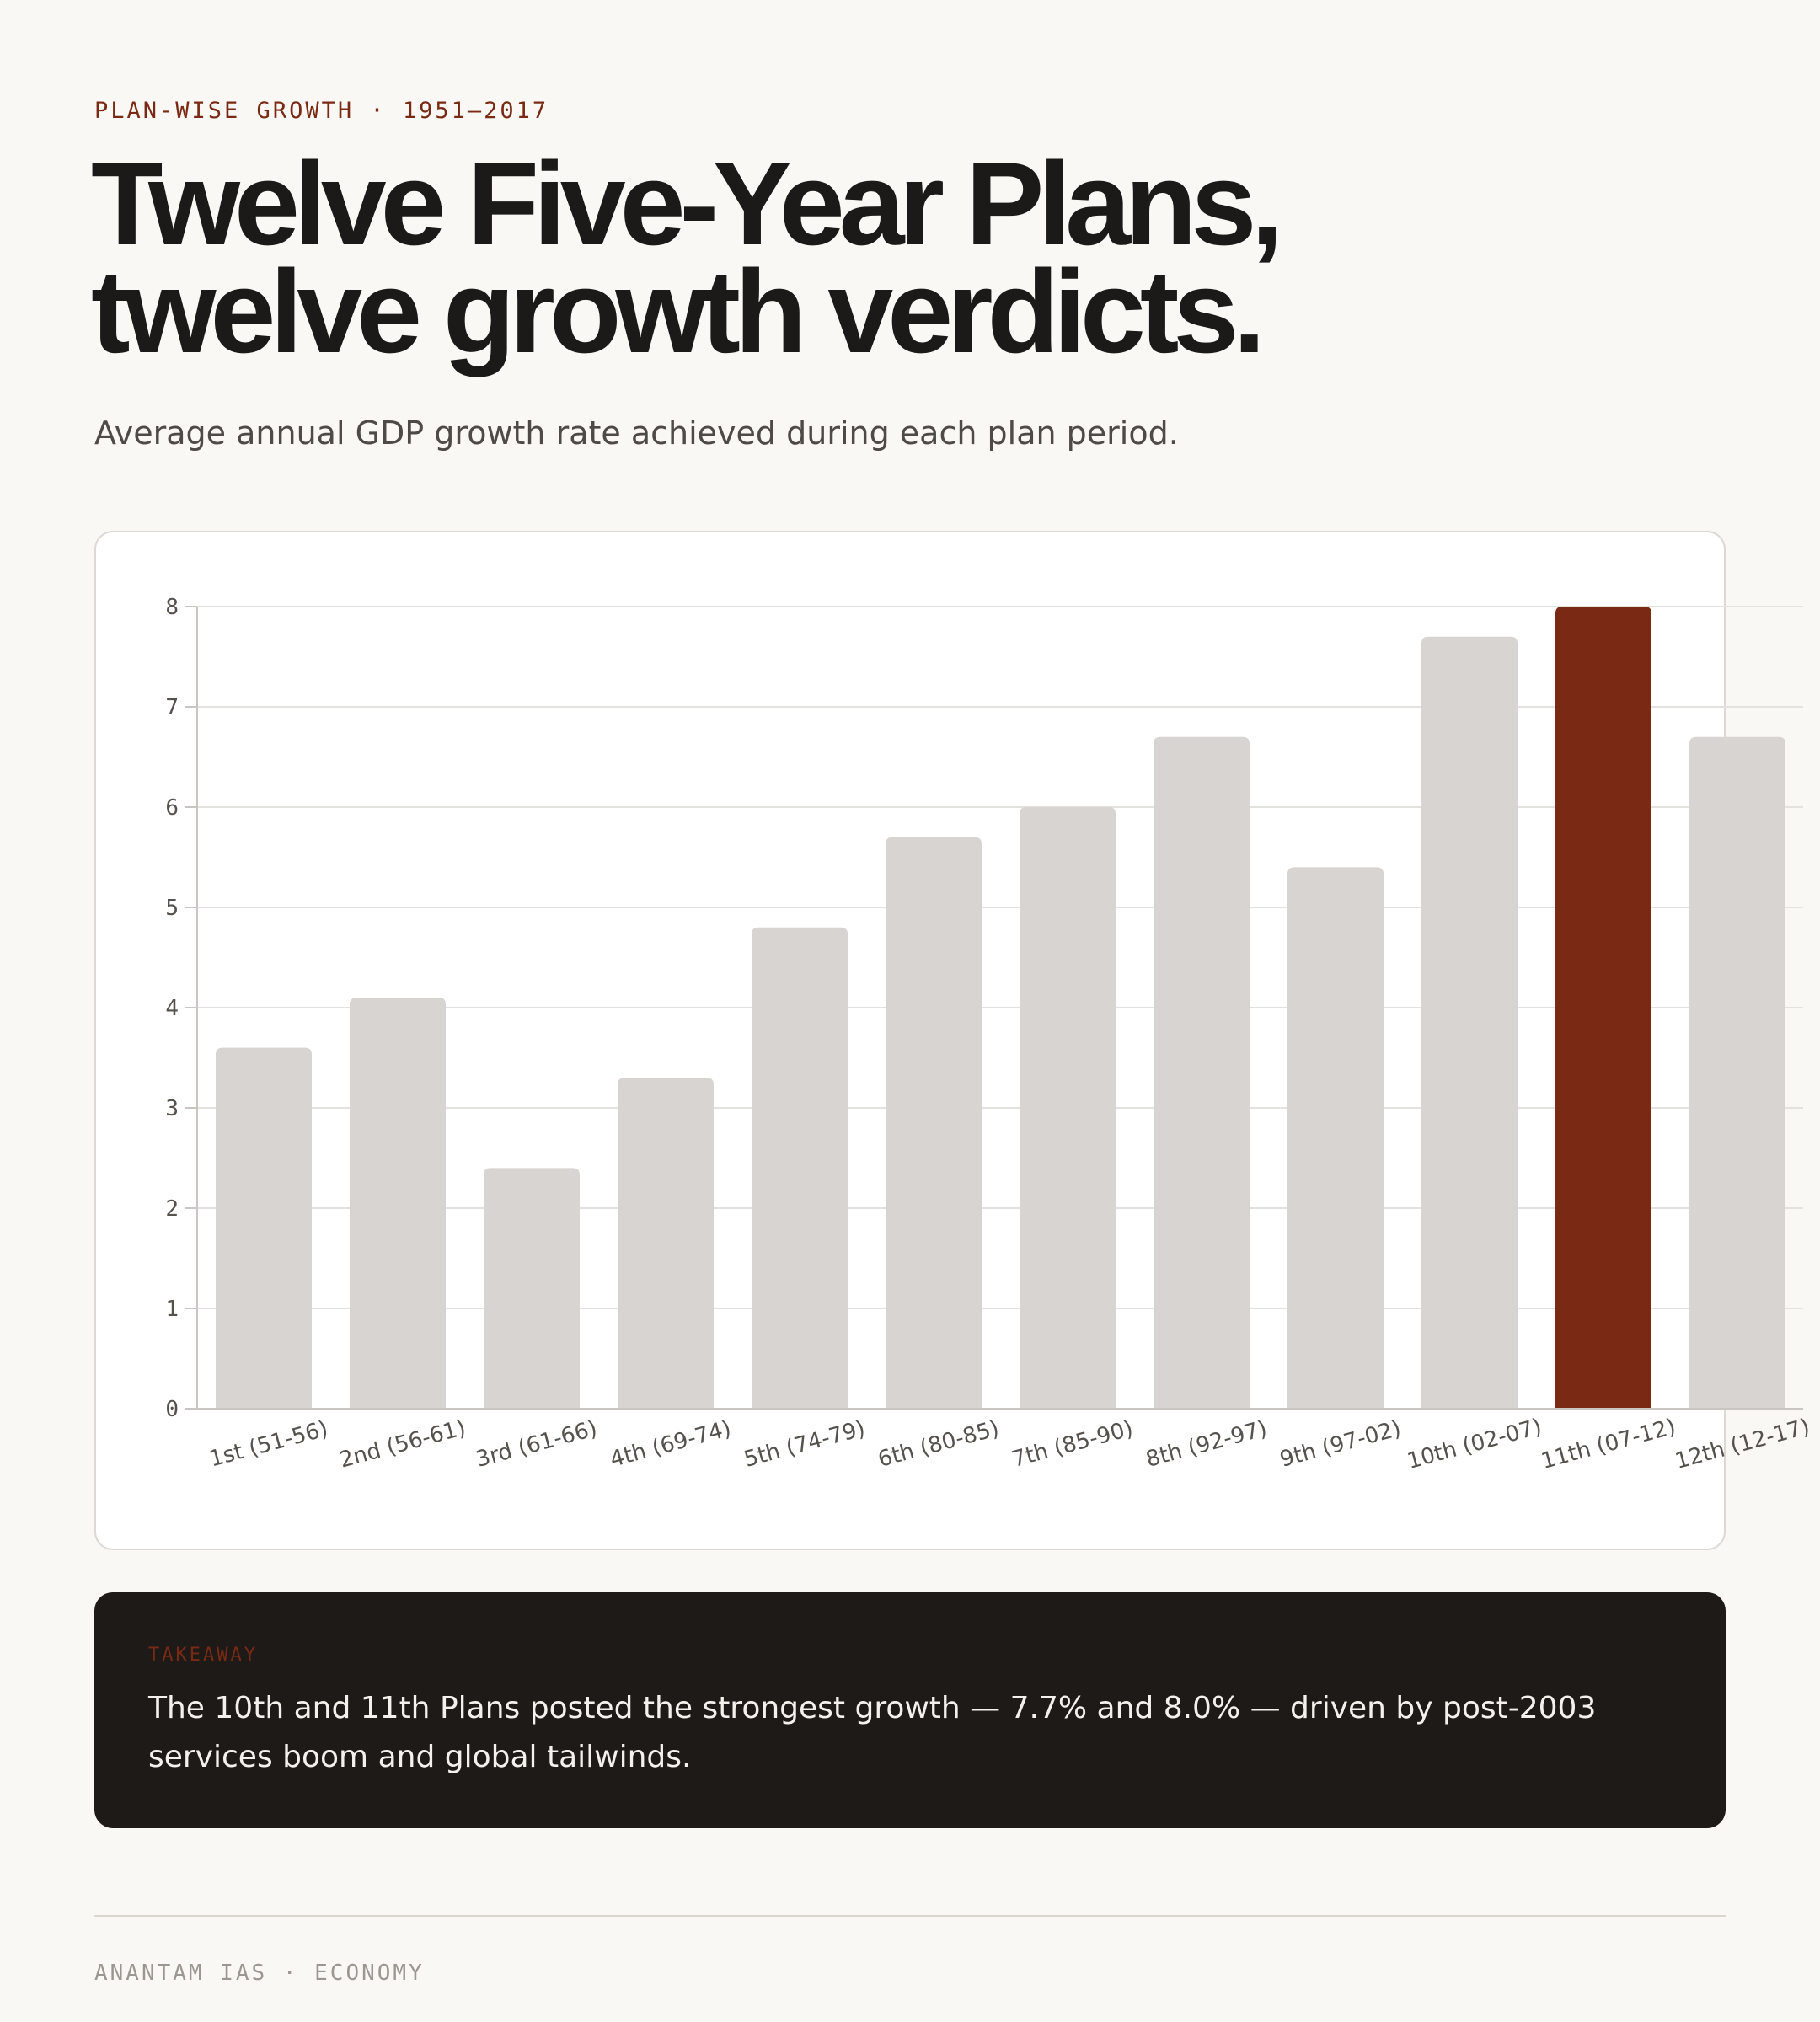  What do you see at coordinates (1340, 1444) in the screenshot?
I see `x-tick-label: 9th (97-02)` at bounding box center [1340, 1444].